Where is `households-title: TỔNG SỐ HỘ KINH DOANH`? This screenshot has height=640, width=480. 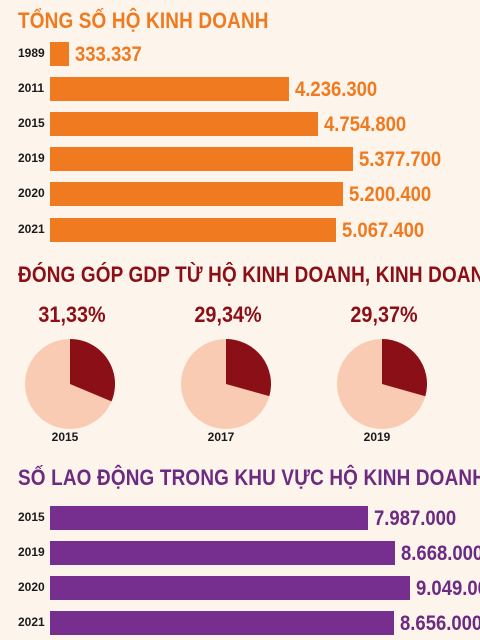
households-title: TỔNG SỐ HỘ KINH DOANH is located at coordinates (143, 20).